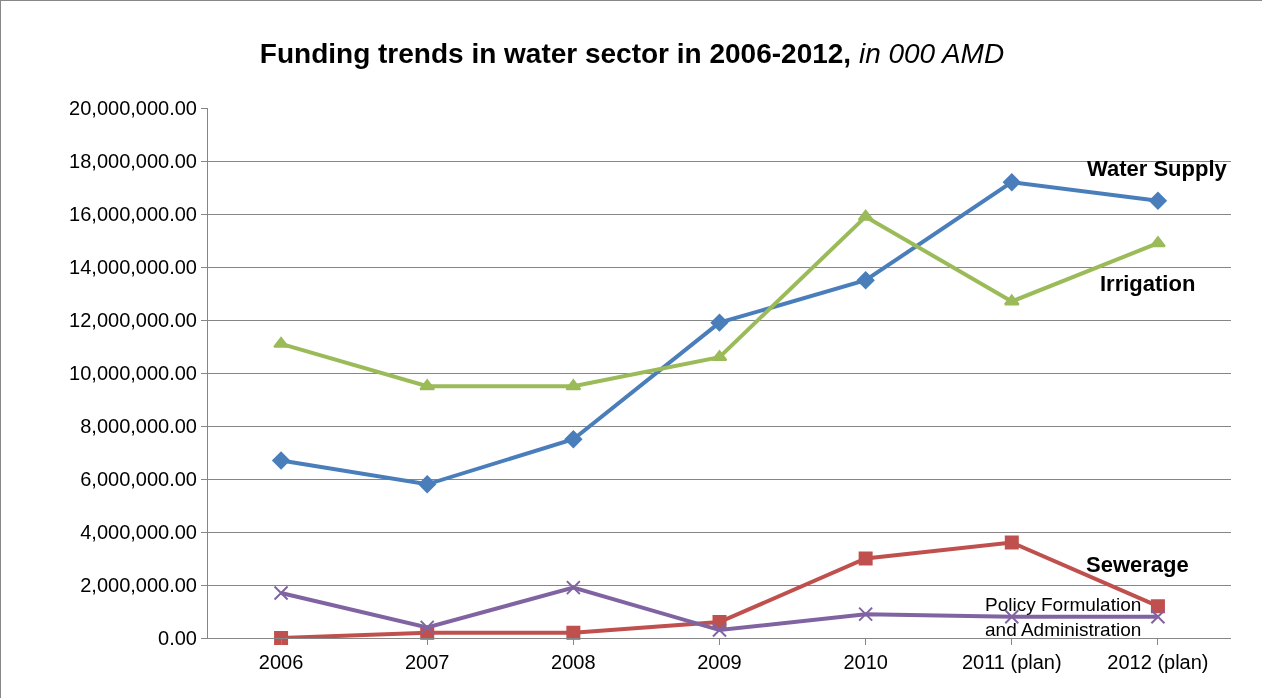 The height and width of the screenshot is (698, 1262). I want to click on y-tick-label: 18,000,000.00, so click(133, 161).